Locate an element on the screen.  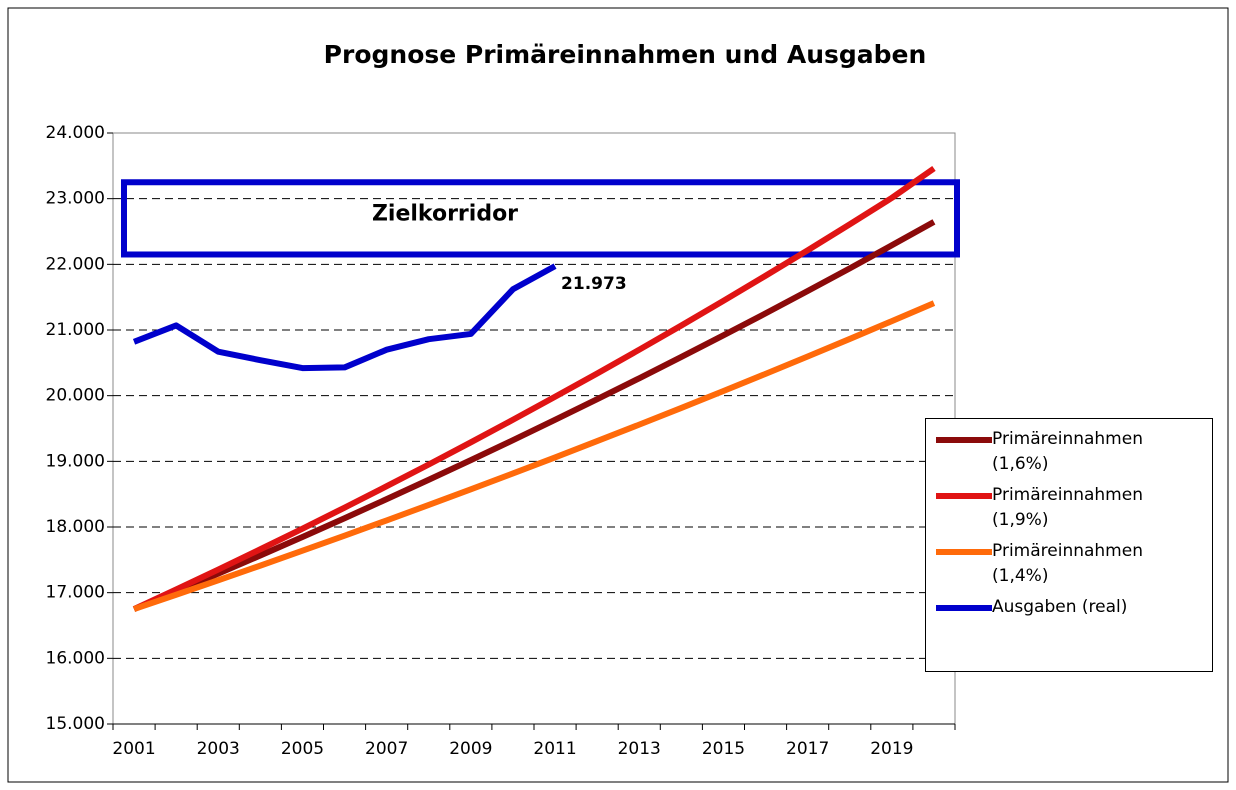
x-tick-label: 2001 is located at coordinates (133, 749).